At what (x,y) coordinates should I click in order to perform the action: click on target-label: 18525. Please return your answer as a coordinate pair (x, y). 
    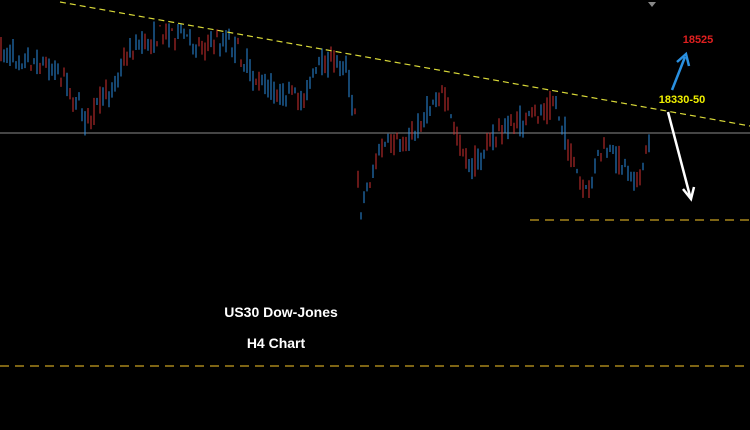
    Looking at the image, I should click on (698, 40).